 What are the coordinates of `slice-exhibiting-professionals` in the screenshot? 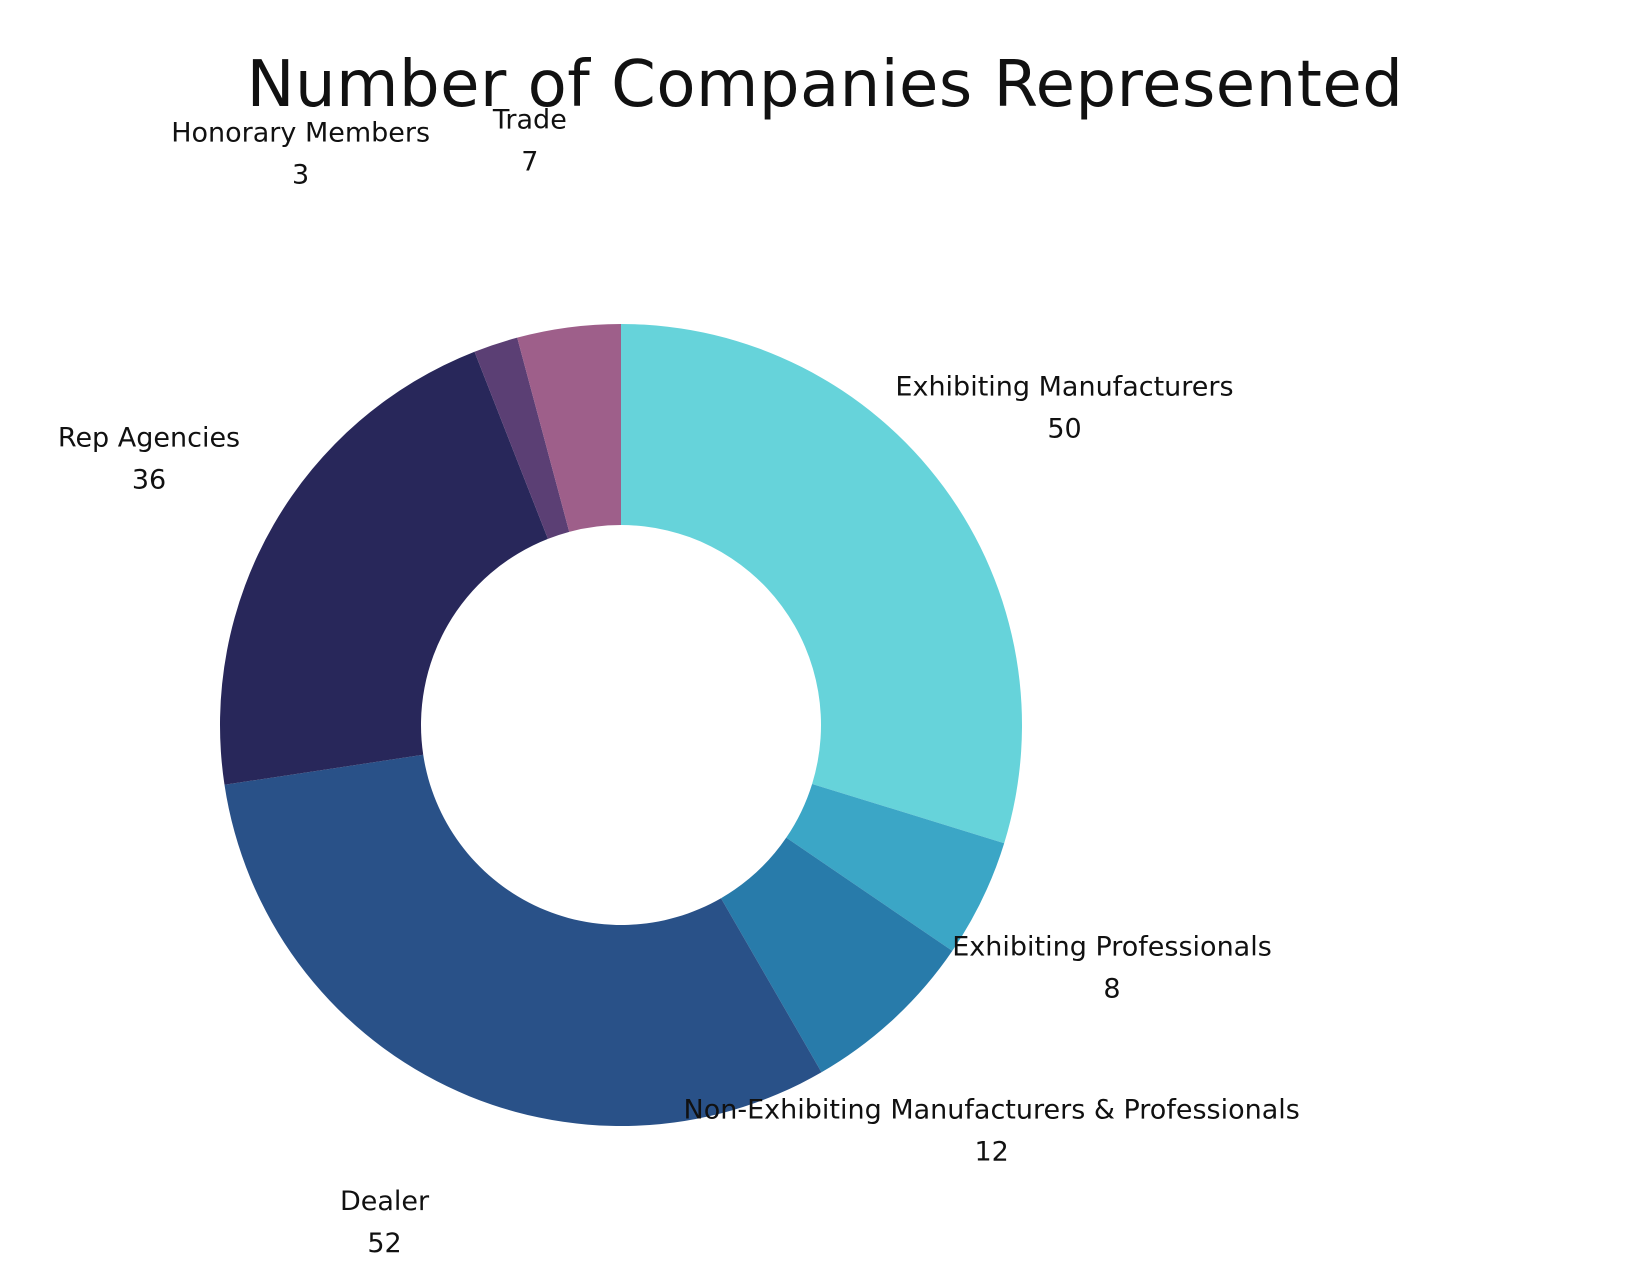 It's located at (895, 867).